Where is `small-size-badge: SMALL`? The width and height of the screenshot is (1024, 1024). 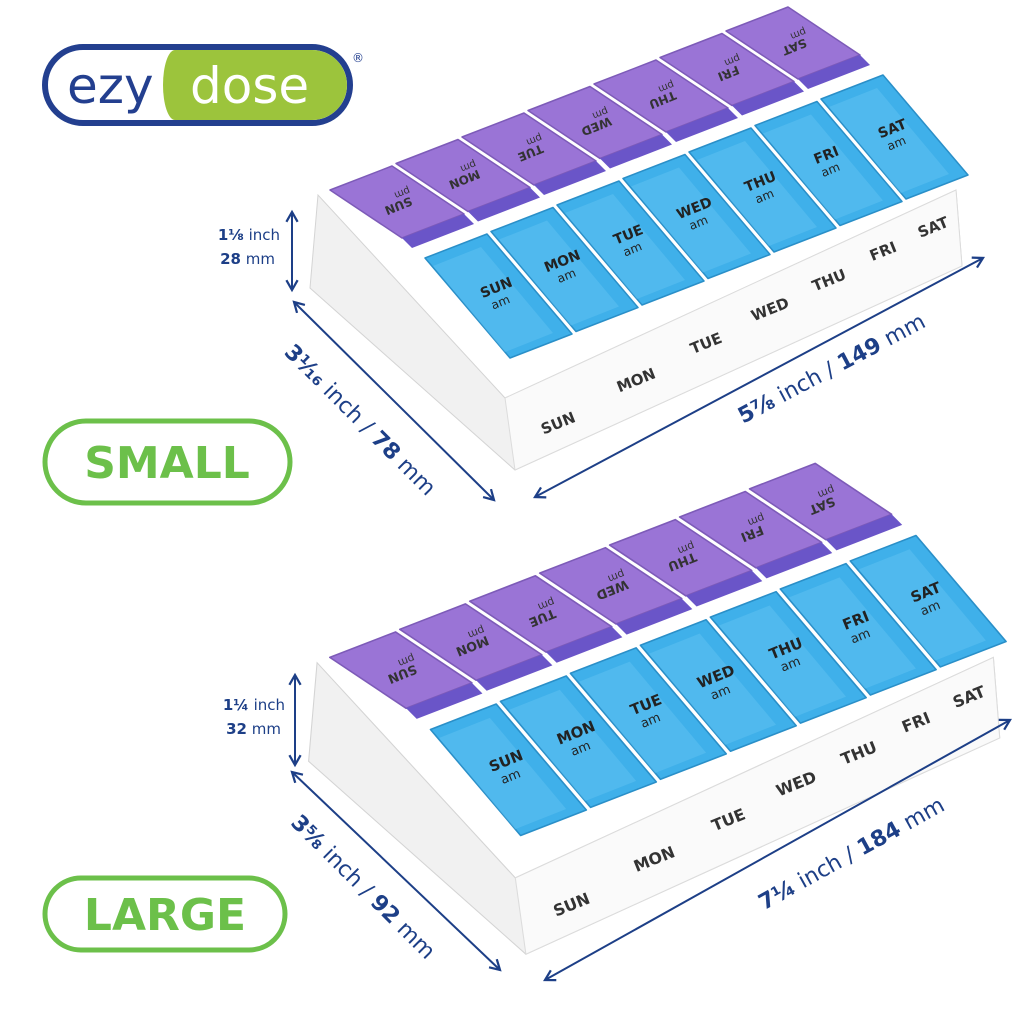 small-size-badge: SMALL is located at coordinates (167, 462).